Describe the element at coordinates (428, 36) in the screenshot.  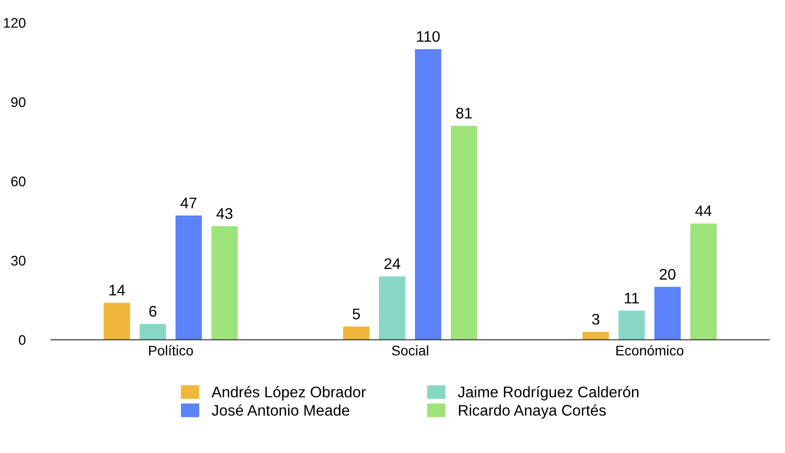
I see `data-label: 110` at that location.